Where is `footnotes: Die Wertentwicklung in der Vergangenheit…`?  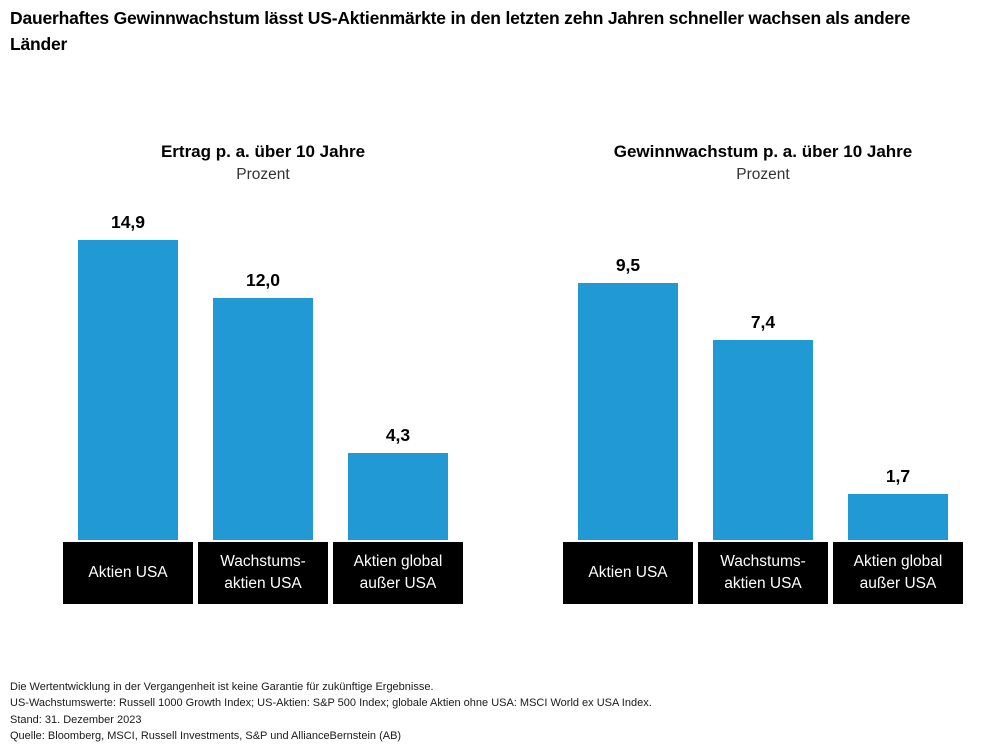
footnotes: Die Wertentwicklung in der Vergangenheit… is located at coordinates (490, 711).